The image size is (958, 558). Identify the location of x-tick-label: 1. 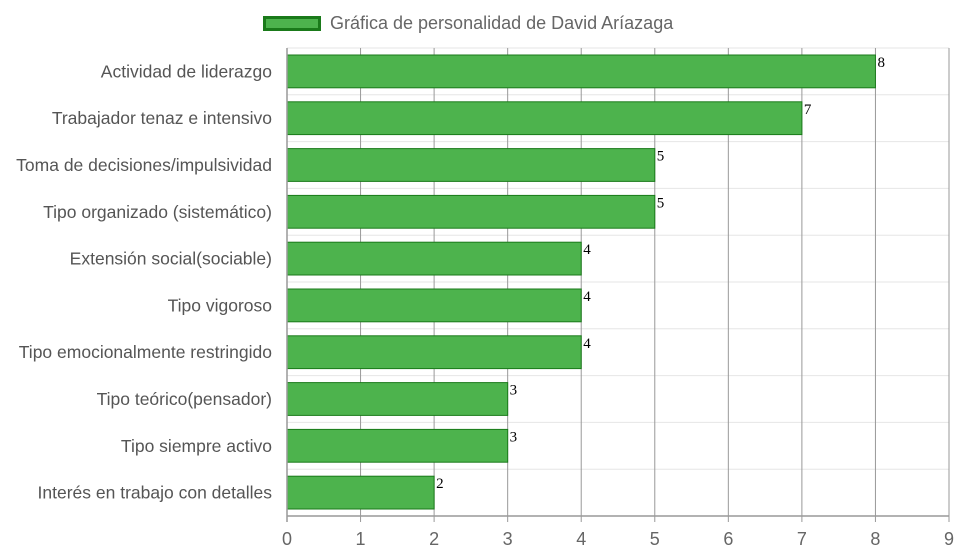
(361, 539).